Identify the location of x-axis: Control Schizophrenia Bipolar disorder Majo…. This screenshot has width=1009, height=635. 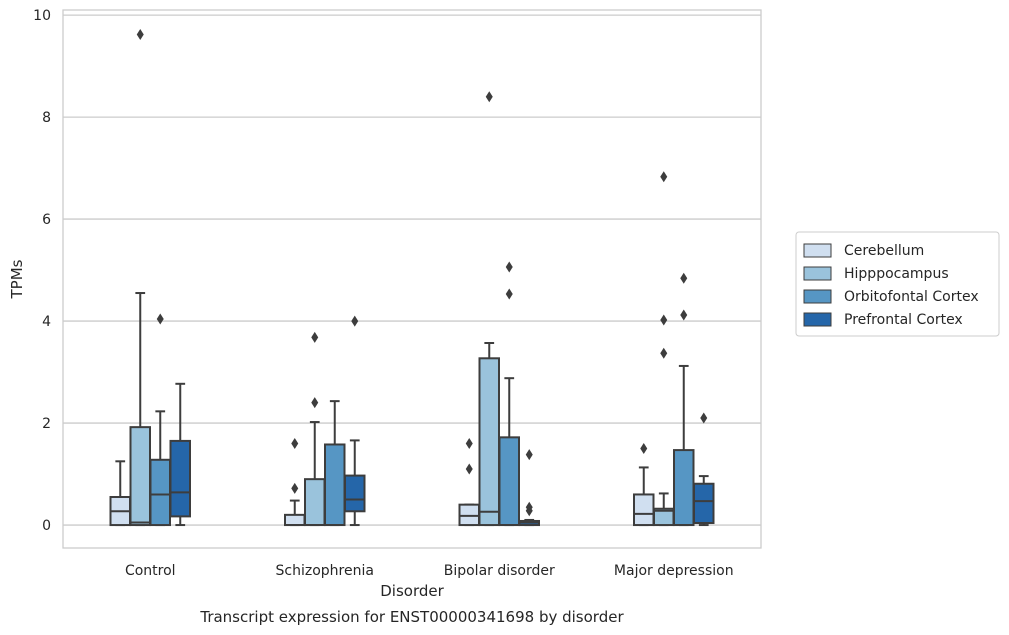
(429, 571).